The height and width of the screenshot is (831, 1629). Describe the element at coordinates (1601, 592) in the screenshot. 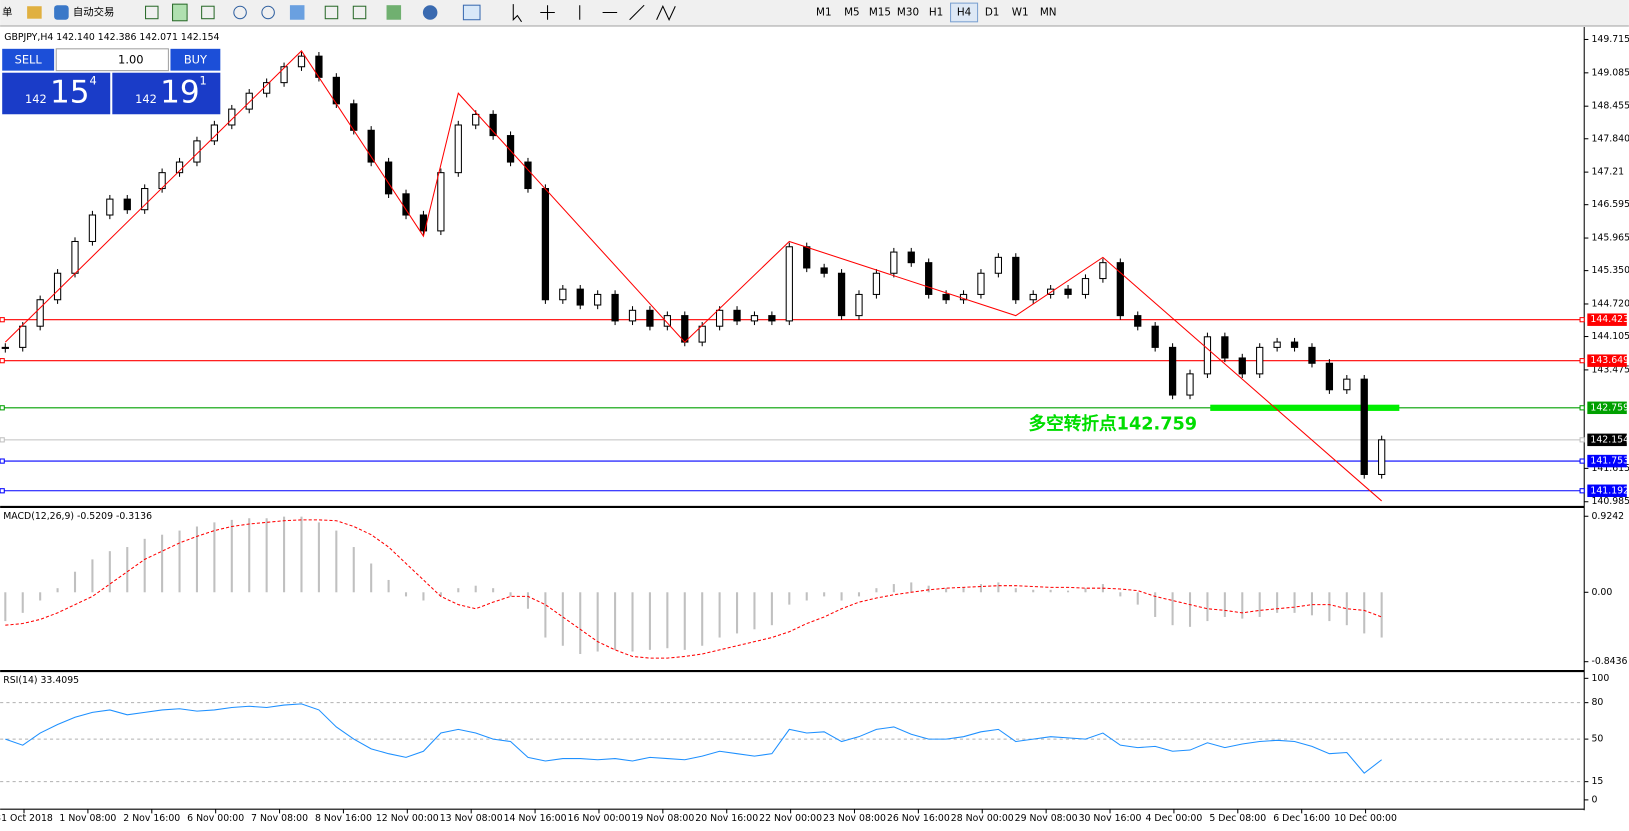

I see `y-tick-label: 0.00` at that location.